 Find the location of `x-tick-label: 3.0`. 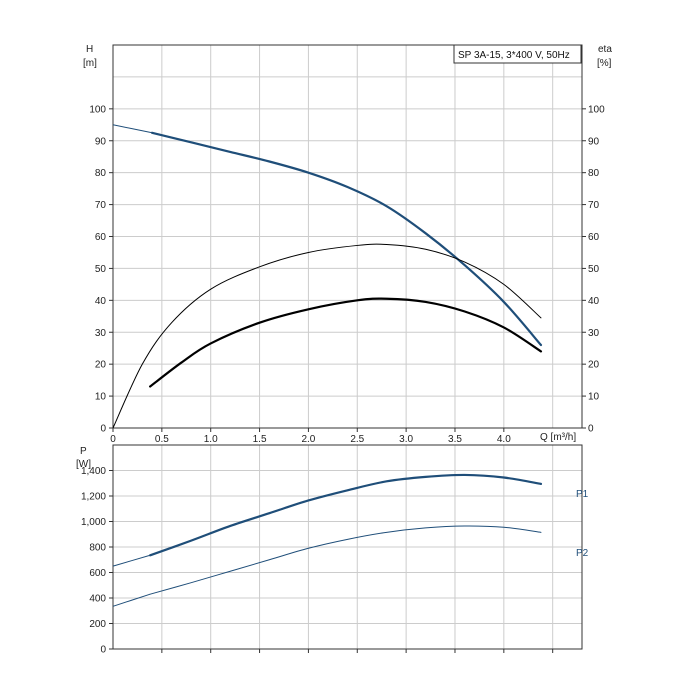

x-tick-label: 3.0 is located at coordinates (406, 439).